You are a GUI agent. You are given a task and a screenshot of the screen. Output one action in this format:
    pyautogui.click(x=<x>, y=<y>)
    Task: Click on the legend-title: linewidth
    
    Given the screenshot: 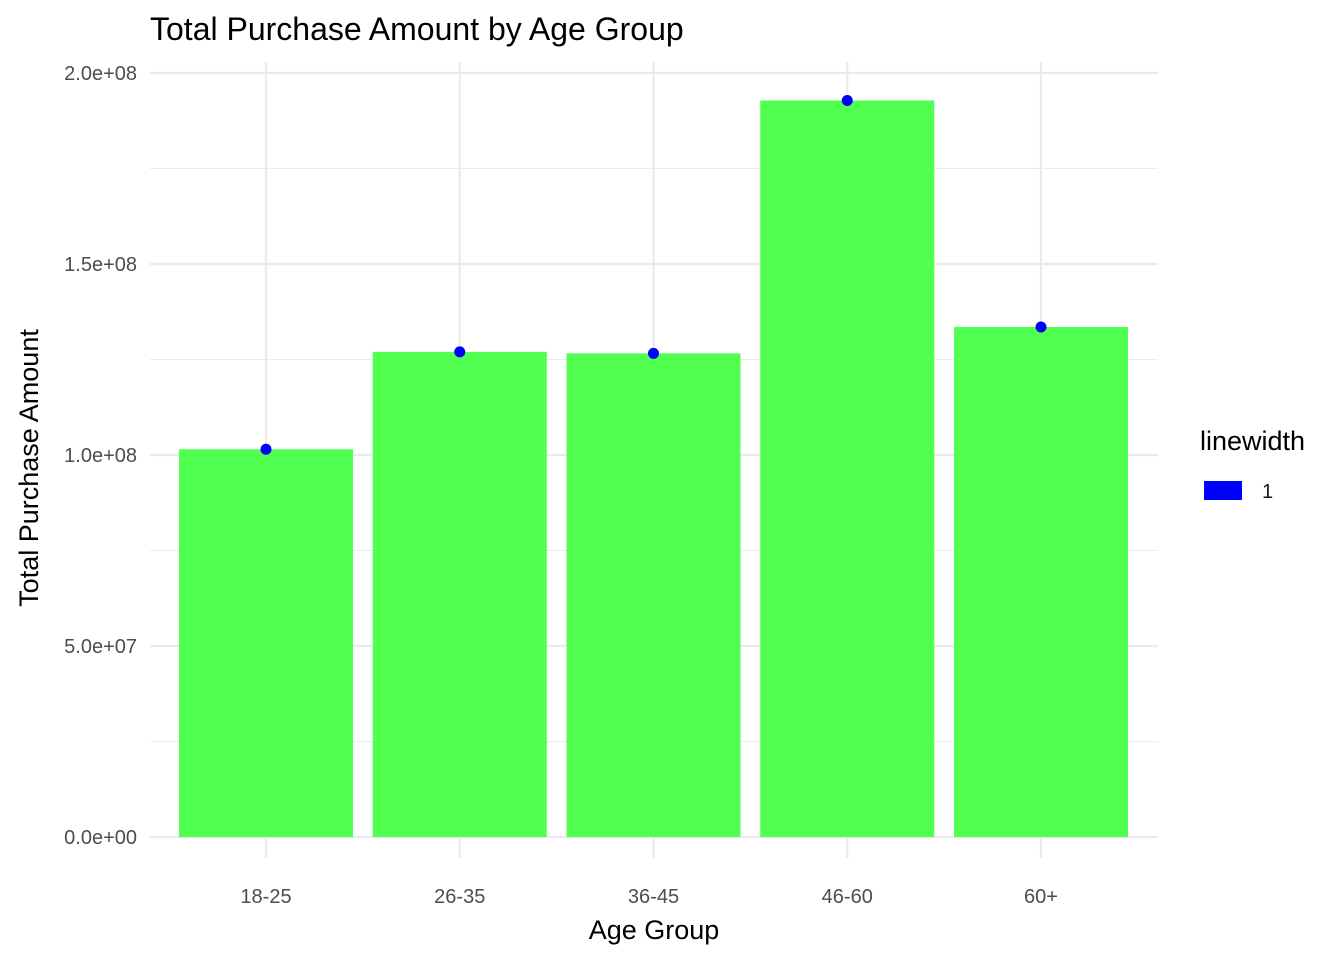 What is the action you would take?
    pyautogui.click(x=1252, y=441)
    